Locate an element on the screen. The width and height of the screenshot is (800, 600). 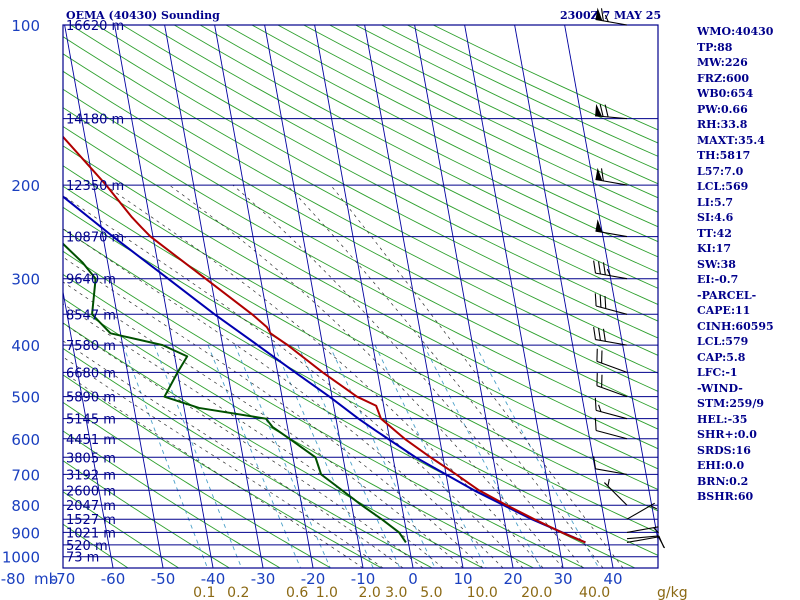
pressure-label: 300 is located at coordinates (25, 280).